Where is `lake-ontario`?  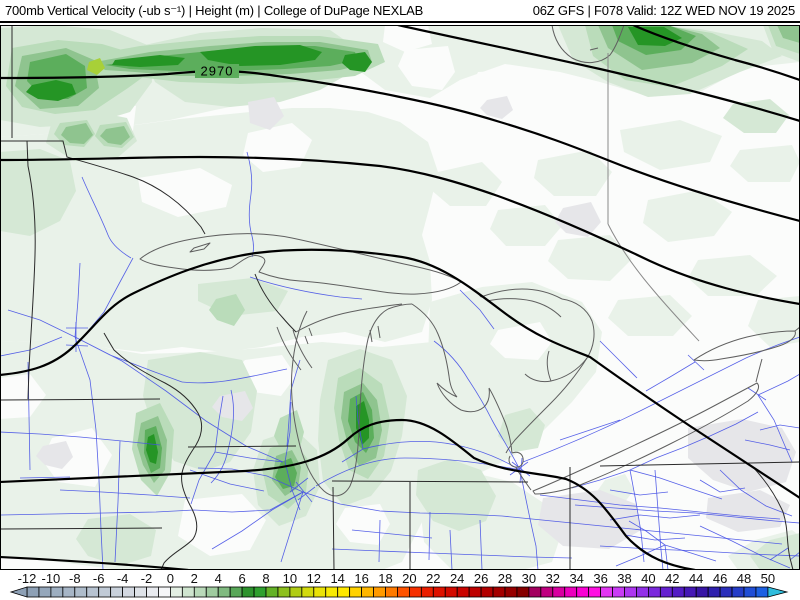
lake-ontario is located at coordinates (744, 346).